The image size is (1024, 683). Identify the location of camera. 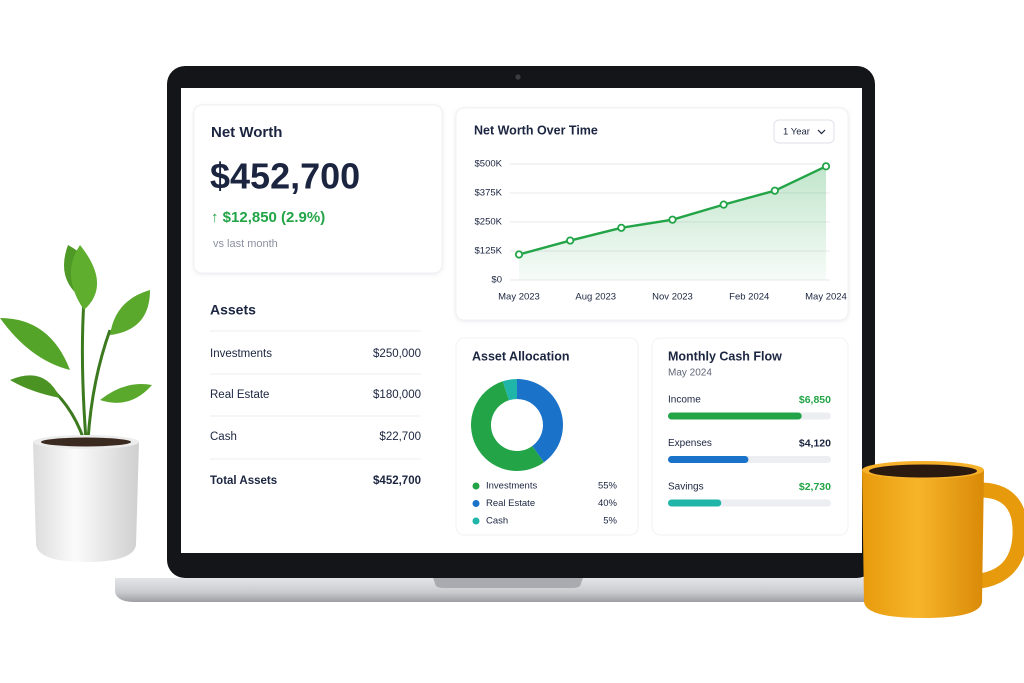
(518, 77).